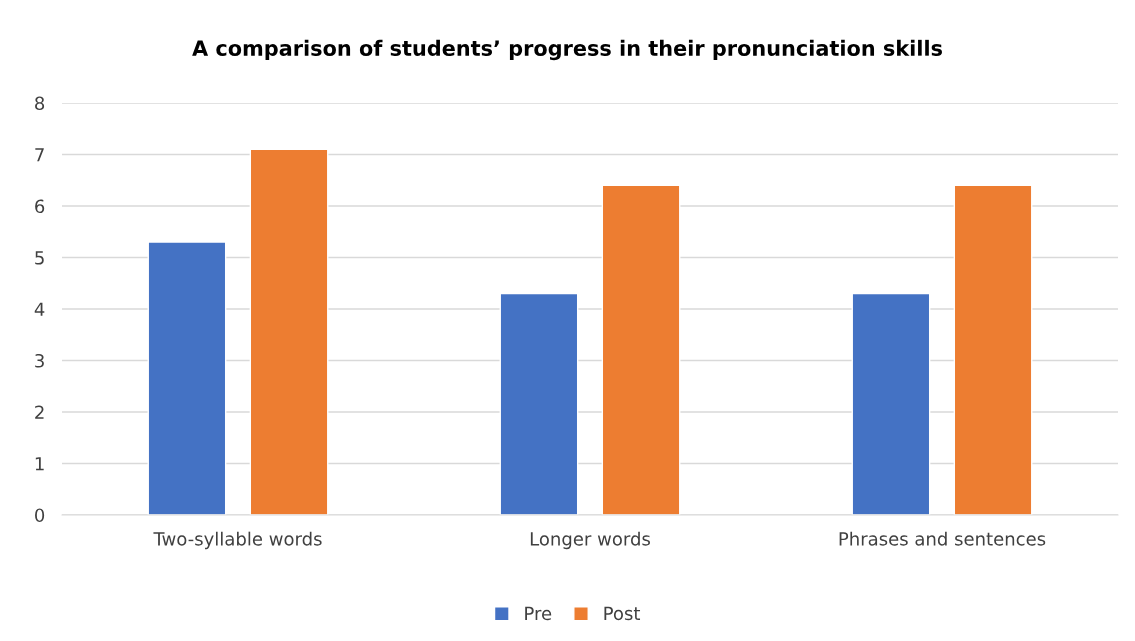  I want to click on y-tick-label: 2, so click(39, 412).